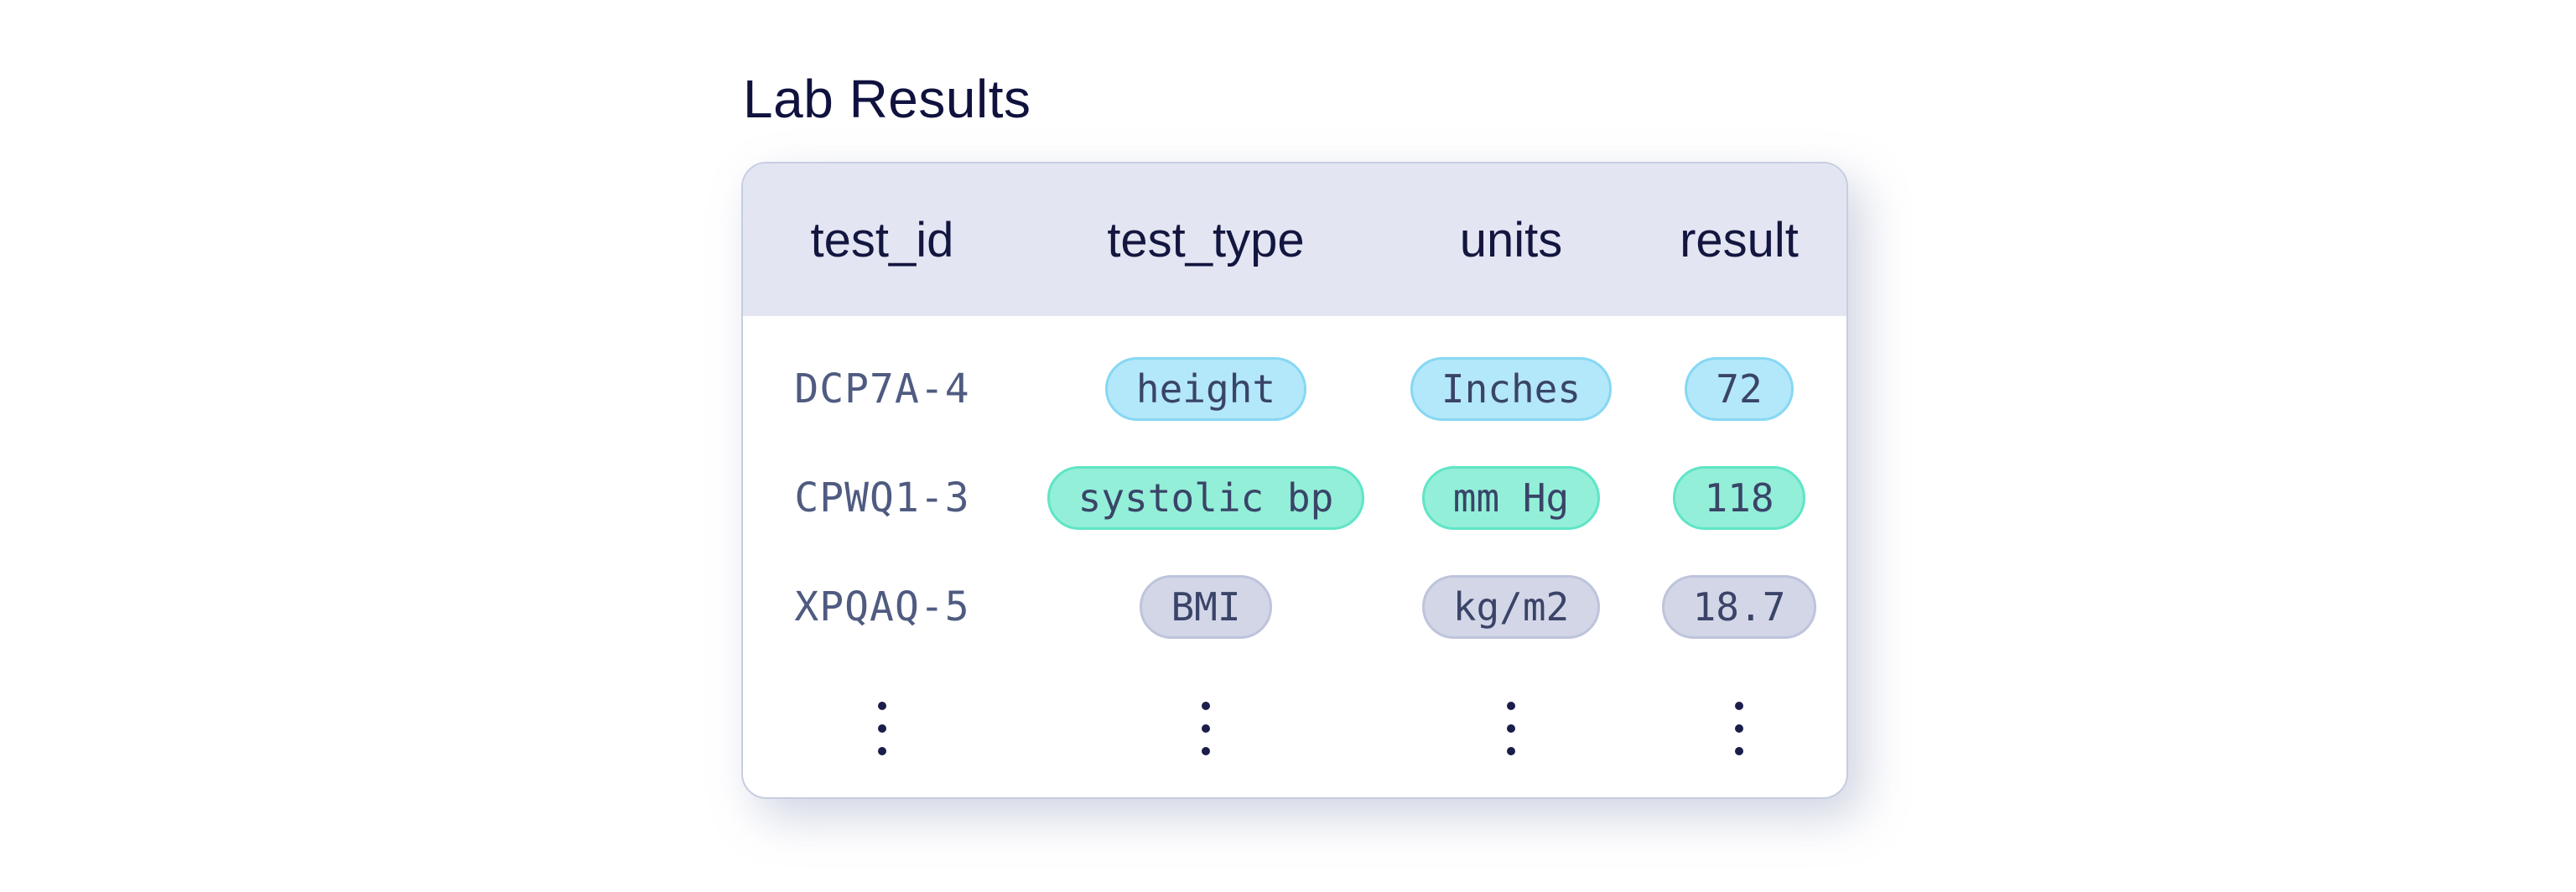  I want to click on units-badge: Inches, so click(1511, 389).